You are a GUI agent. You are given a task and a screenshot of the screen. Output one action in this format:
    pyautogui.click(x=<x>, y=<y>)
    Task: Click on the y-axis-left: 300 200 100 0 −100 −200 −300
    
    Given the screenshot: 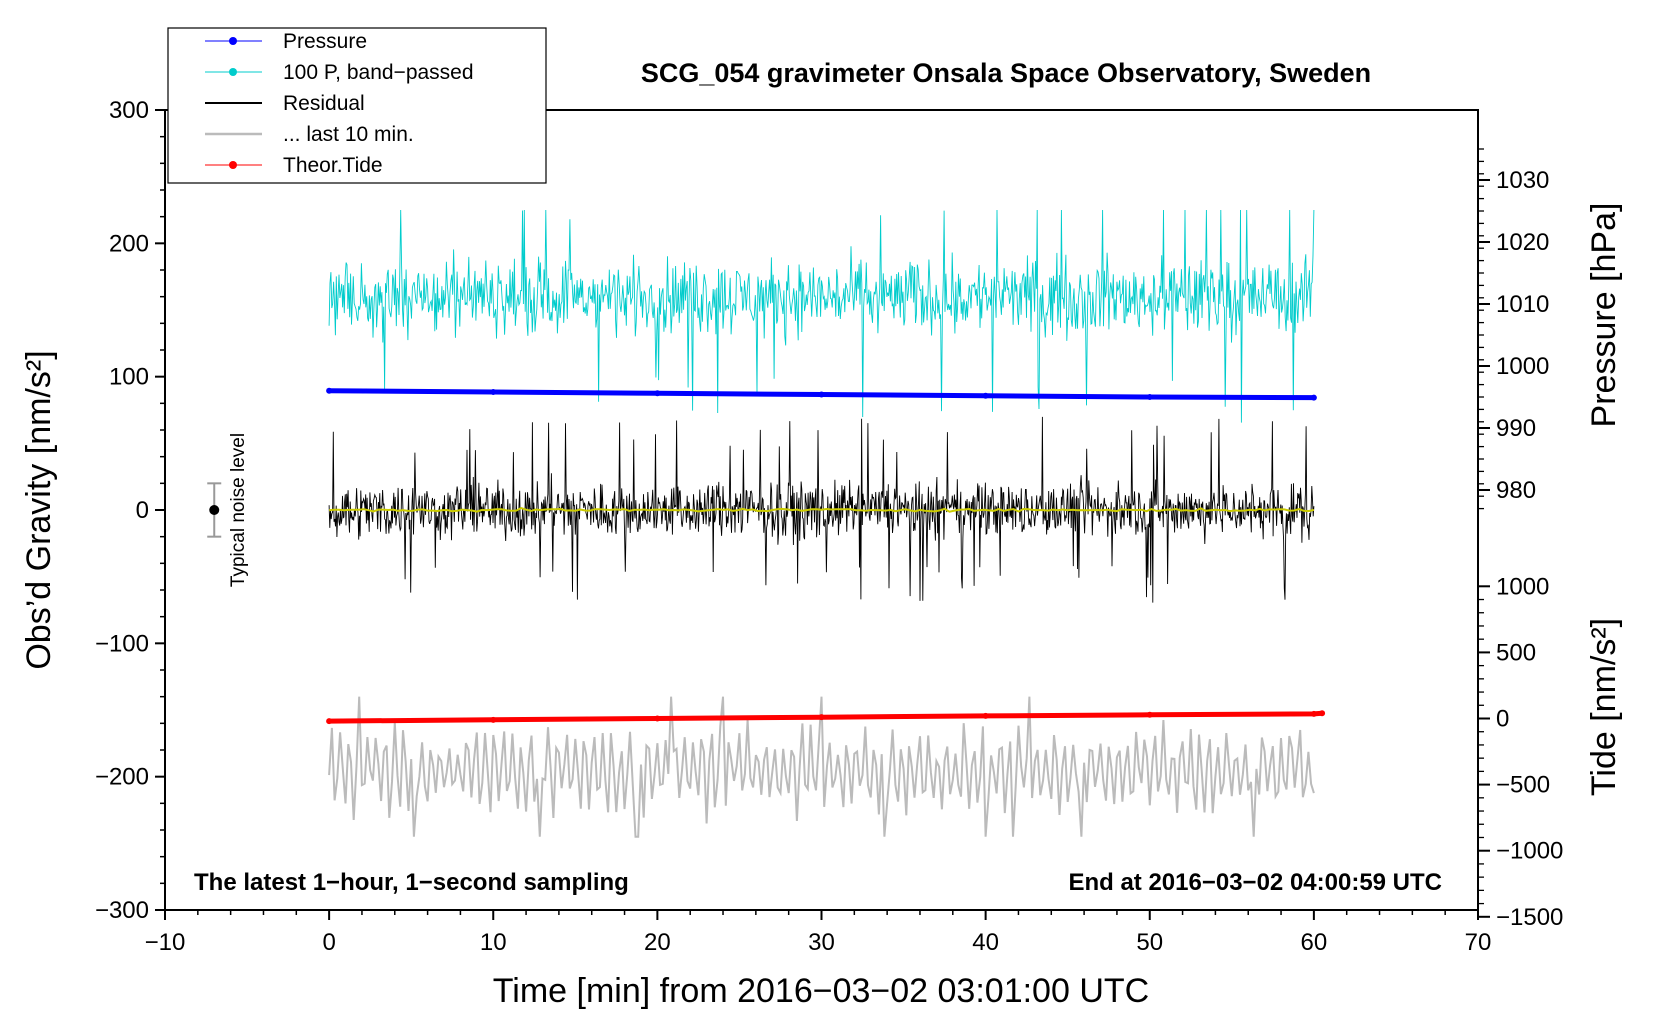 What is the action you would take?
    pyautogui.click(x=130, y=510)
    